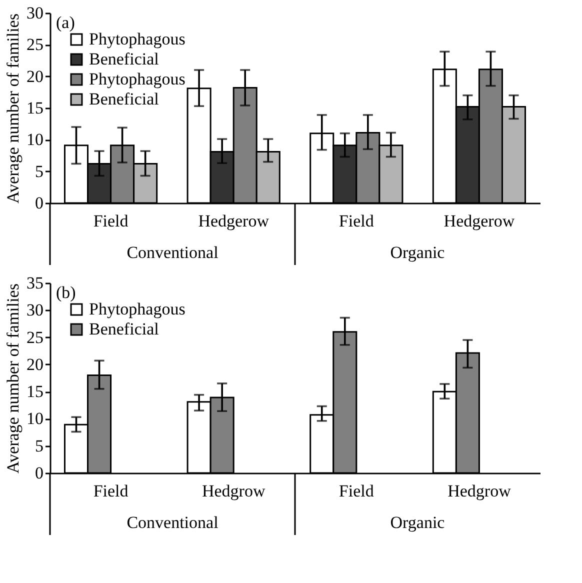 This screenshot has width=582, height=583. I want to click on chart-title: (b), so click(66, 292).